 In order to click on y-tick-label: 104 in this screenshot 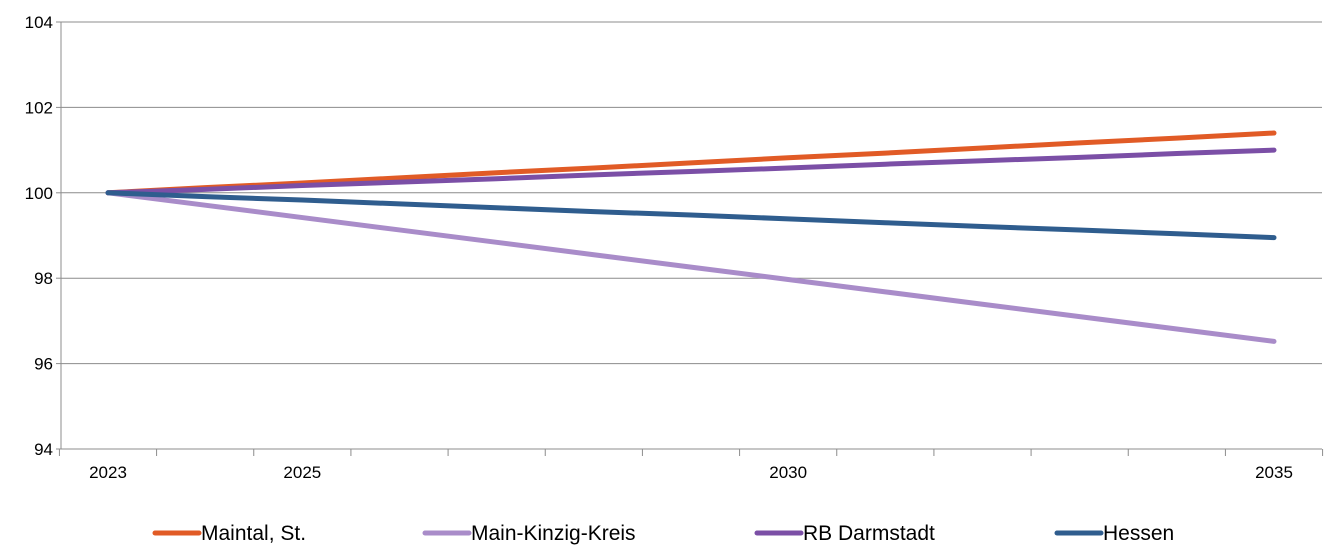, I will do `click(39, 22)`.